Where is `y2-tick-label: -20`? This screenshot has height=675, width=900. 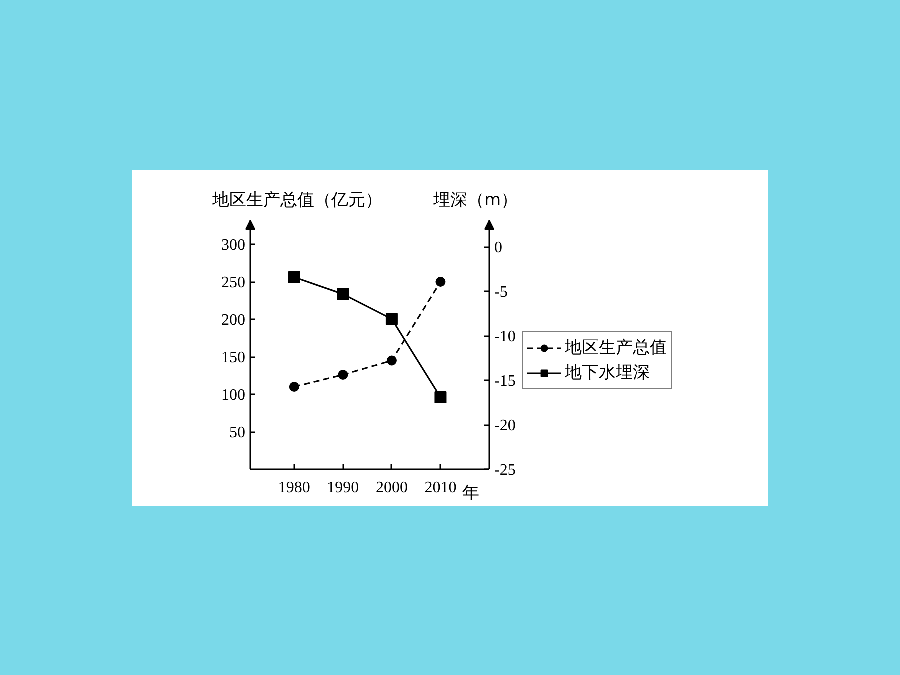
y2-tick-label: -20 is located at coordinates (505, 426).